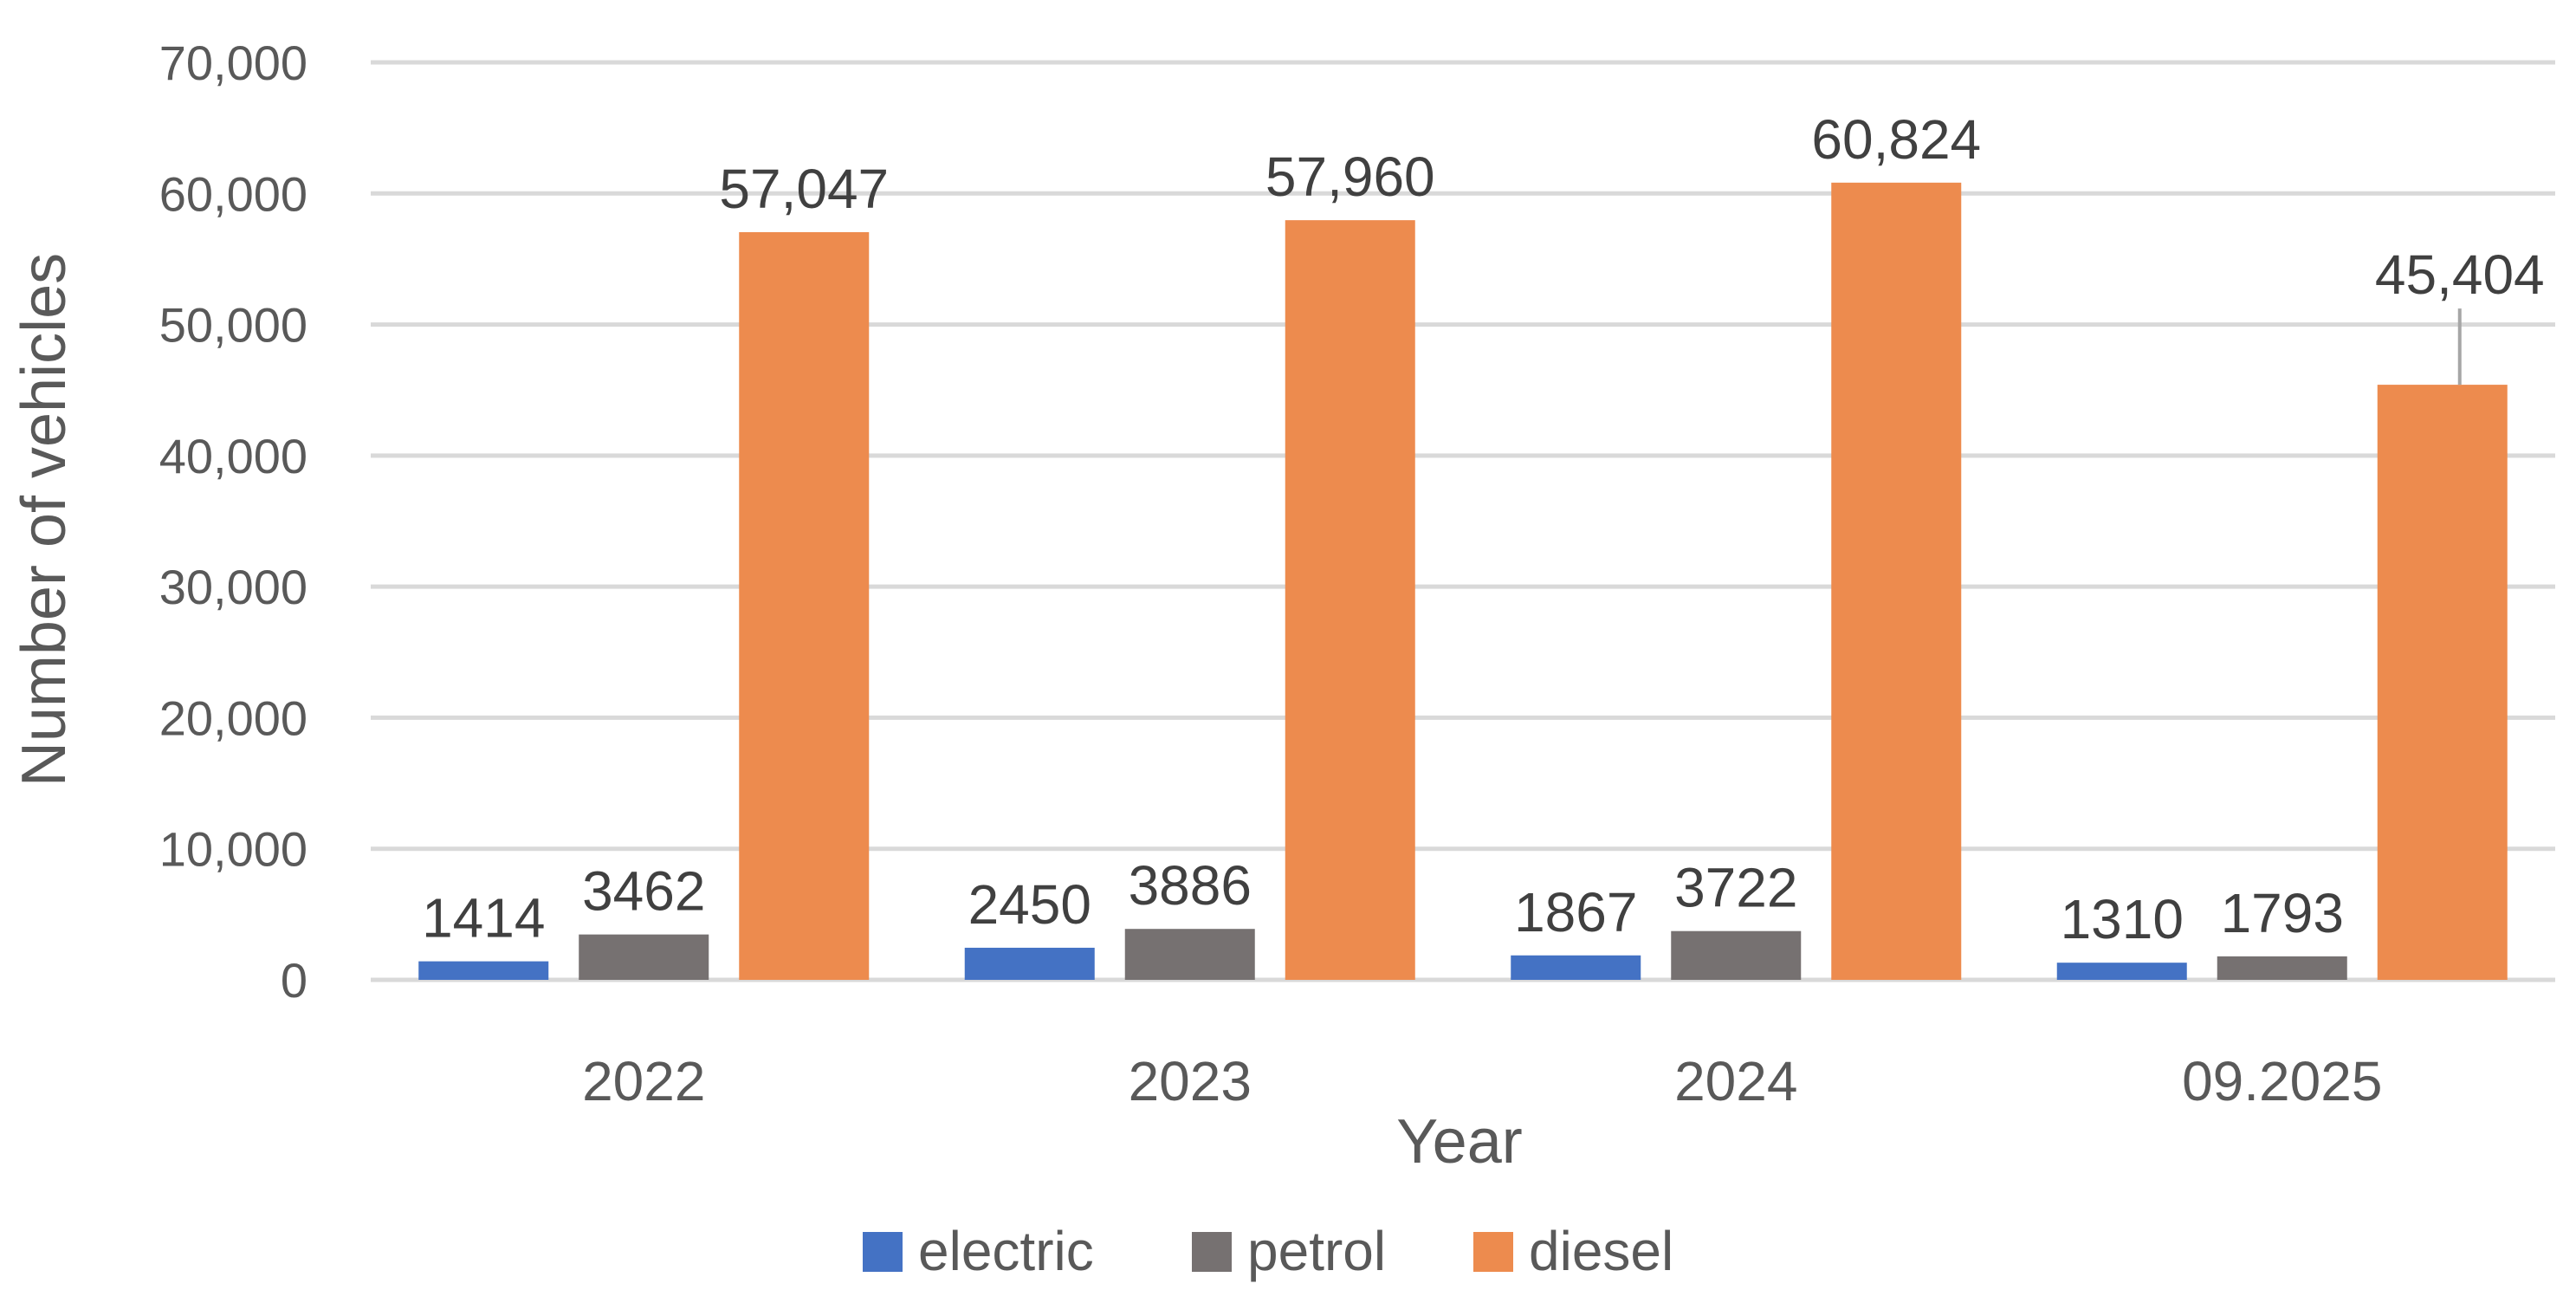 This screenshot has width=2576, height=1316. What do you see at coordinates (804, 189) in the screenshot?
I see `data-label: 57,047` at bounding box center [804, 189].